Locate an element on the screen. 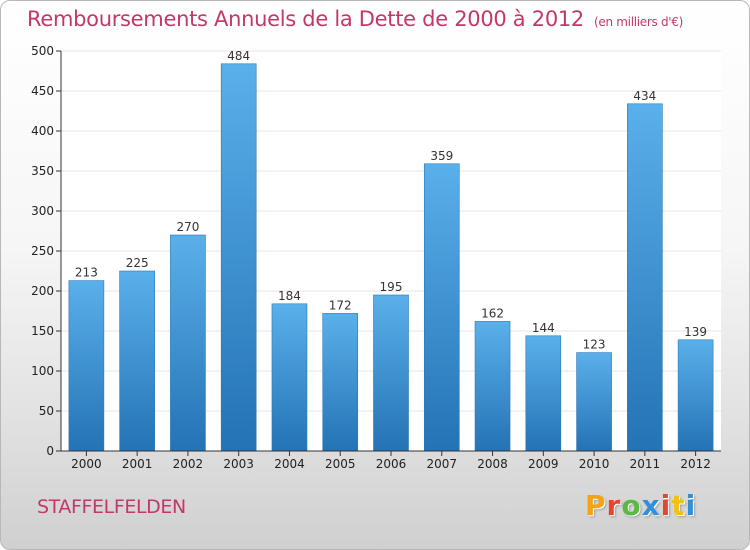  bar-value-label: 213 is located at coordinates (86, 273).